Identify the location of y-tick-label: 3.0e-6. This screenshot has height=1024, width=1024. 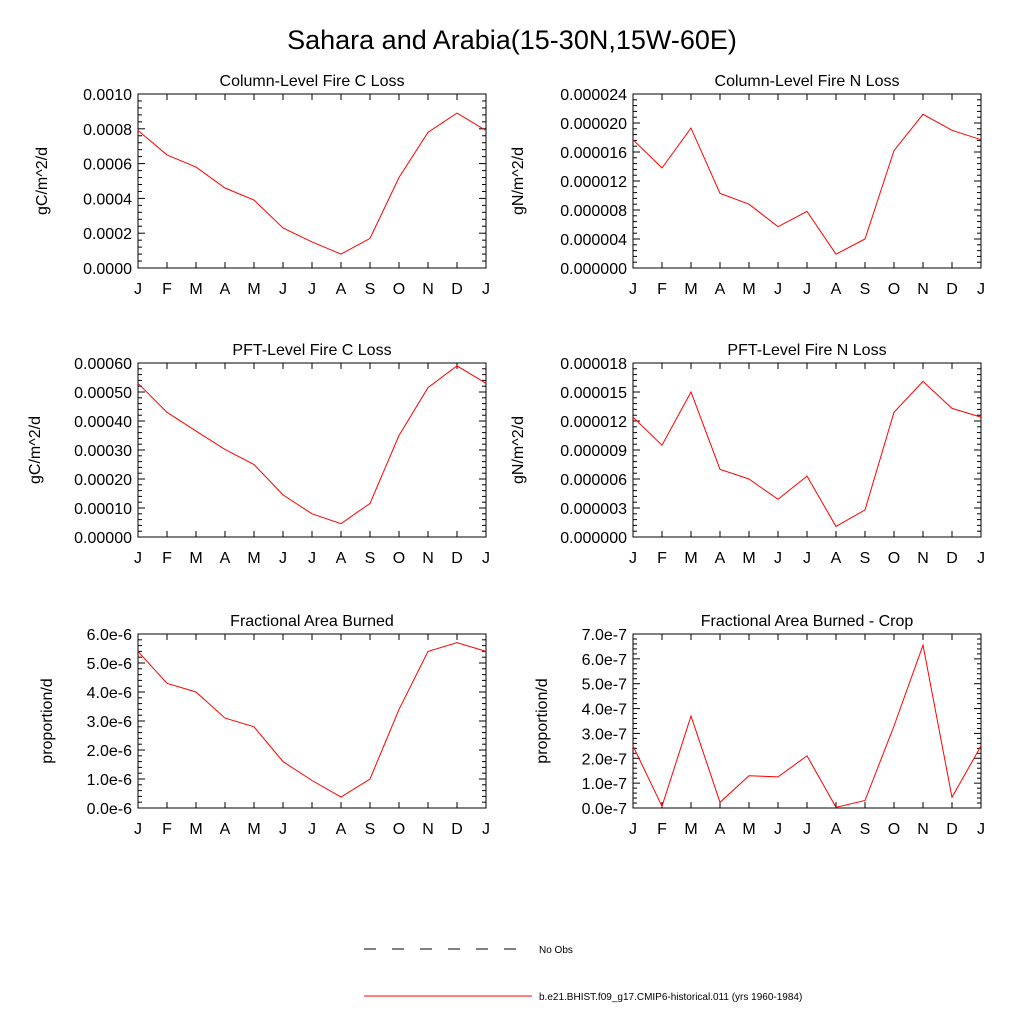
(109, 722).